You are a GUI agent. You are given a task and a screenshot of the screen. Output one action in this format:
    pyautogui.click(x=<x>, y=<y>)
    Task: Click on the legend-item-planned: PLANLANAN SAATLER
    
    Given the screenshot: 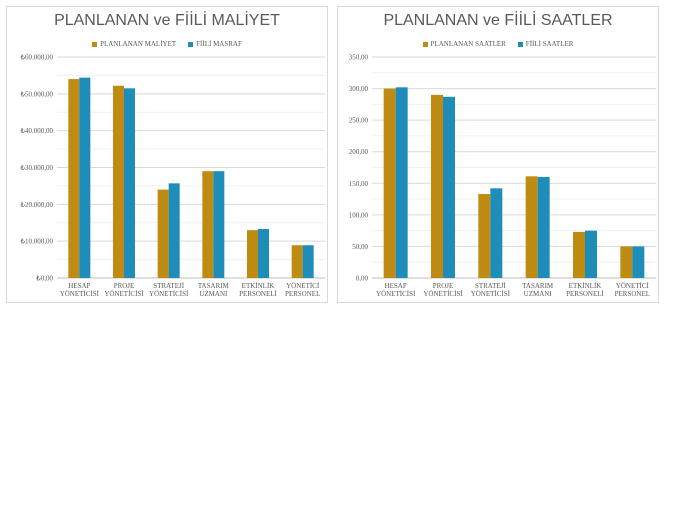 What is the action you would take?
    pyautogui.click(x=464, y=44)
    